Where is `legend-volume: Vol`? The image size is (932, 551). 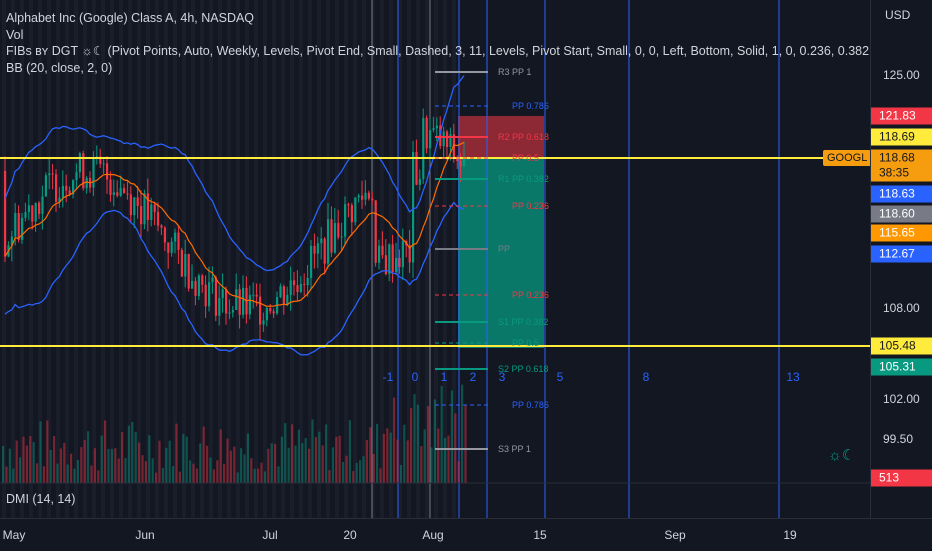
legend-volume: Vol is located at coordinates (15, 34).